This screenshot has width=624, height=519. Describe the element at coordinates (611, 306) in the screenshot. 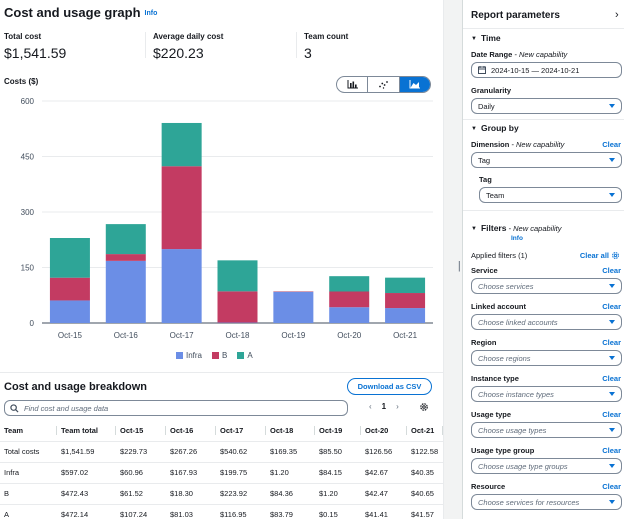

I see `filter-clear-linked-account: Clear` at that location.